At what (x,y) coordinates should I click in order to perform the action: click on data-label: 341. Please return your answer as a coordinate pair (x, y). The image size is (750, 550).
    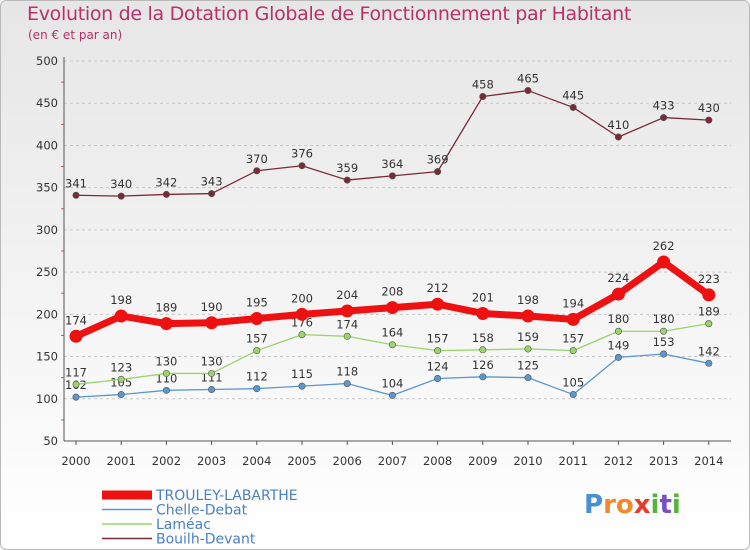
    Looking at the image, I should click on (76, 183).